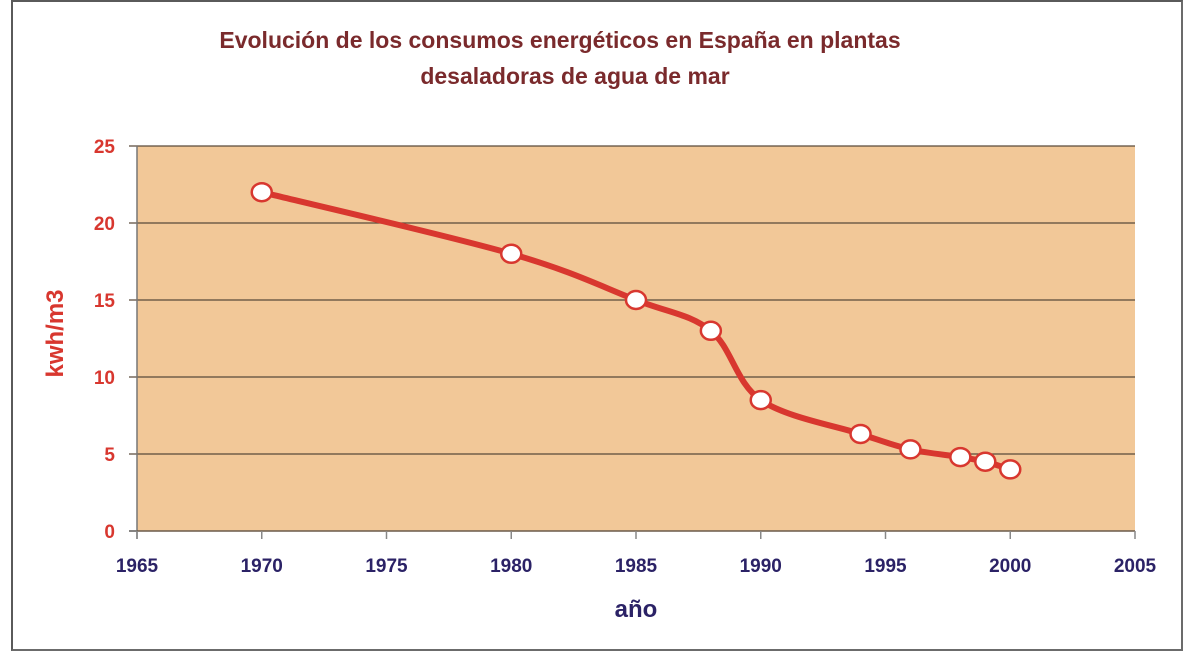 The width and height of the screenshot is (1186, 654). Describe the element at coordinates (262, 566) in the screenshot. I see `x-tick-label: 1970` at that location.